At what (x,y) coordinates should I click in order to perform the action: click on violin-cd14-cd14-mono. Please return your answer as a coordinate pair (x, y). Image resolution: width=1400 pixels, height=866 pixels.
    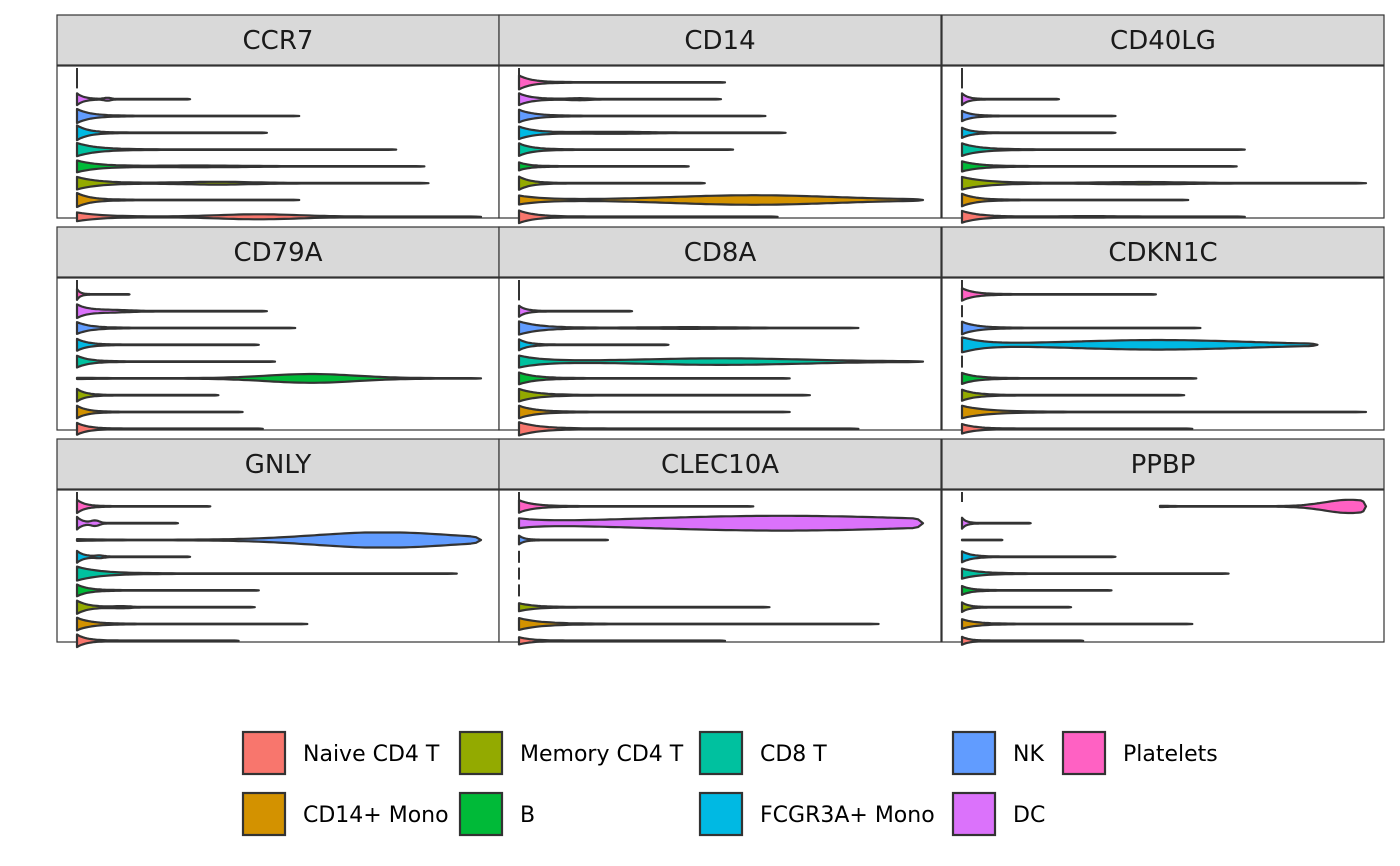
    Looking at the image, I should click on (721, 200).